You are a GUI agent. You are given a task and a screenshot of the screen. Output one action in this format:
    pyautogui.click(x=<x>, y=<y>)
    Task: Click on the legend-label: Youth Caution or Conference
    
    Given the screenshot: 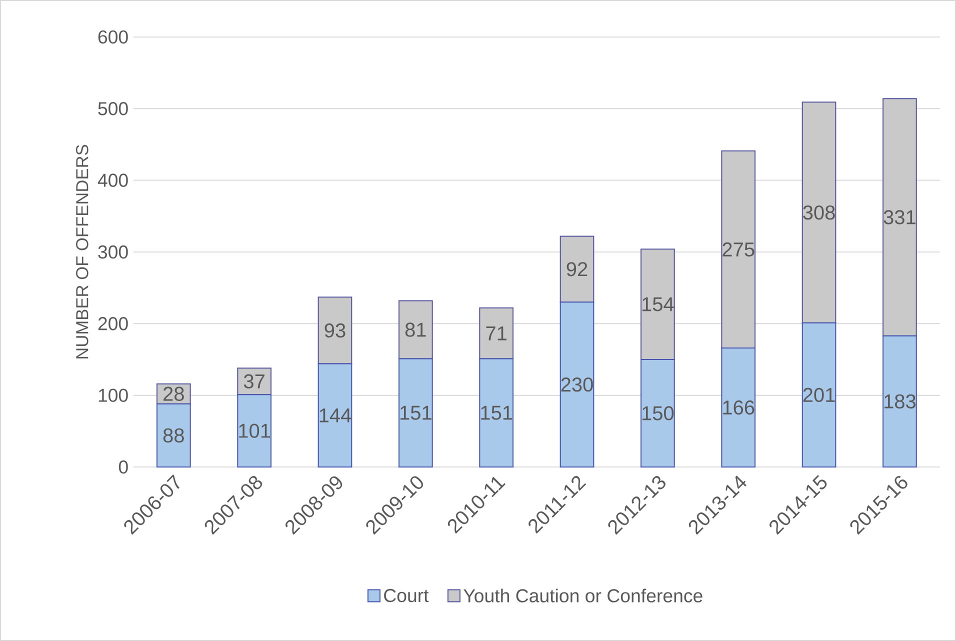 What is the action you would take?
    pyautogui.click(x=583, y=595)
    